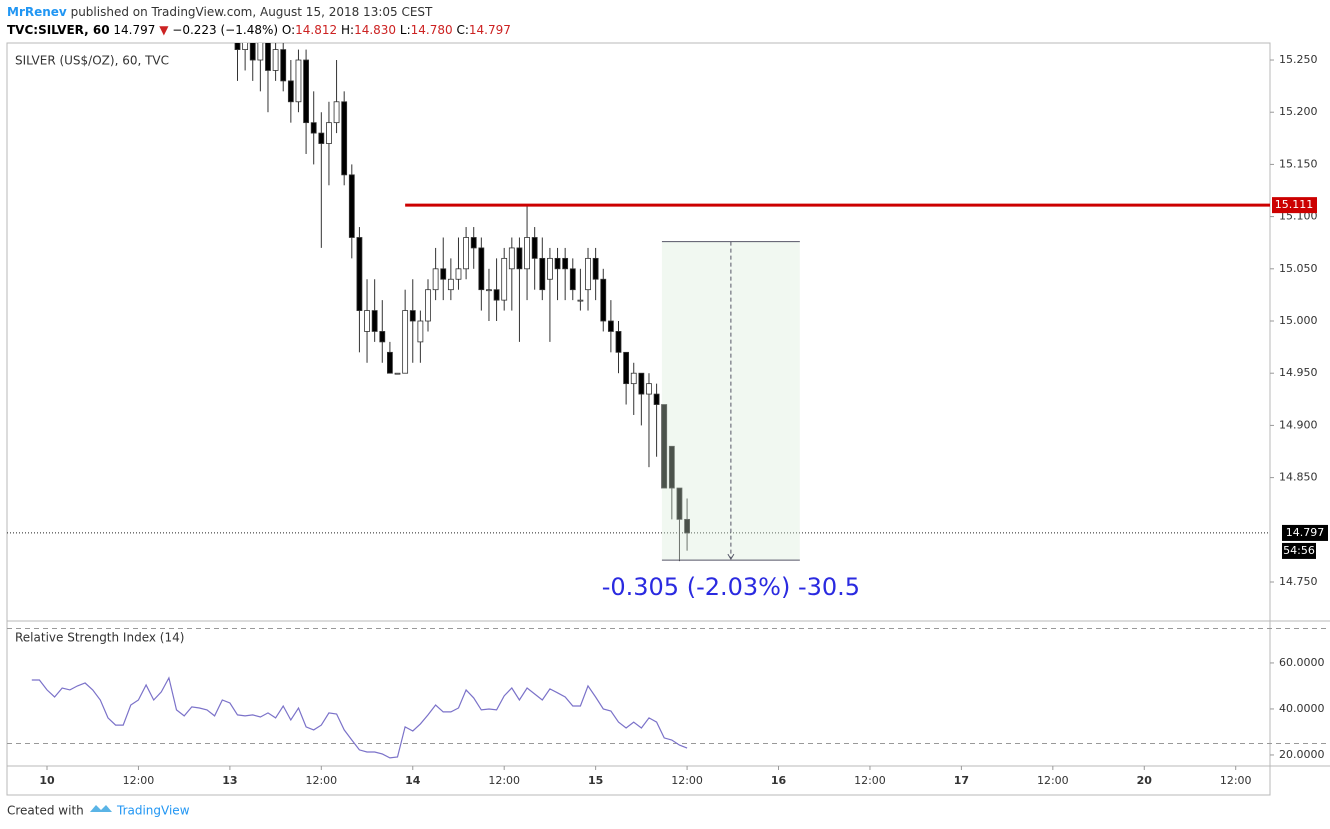 The image size is (1330, 829). I want to click on price: 14.797, so click(134, 30).